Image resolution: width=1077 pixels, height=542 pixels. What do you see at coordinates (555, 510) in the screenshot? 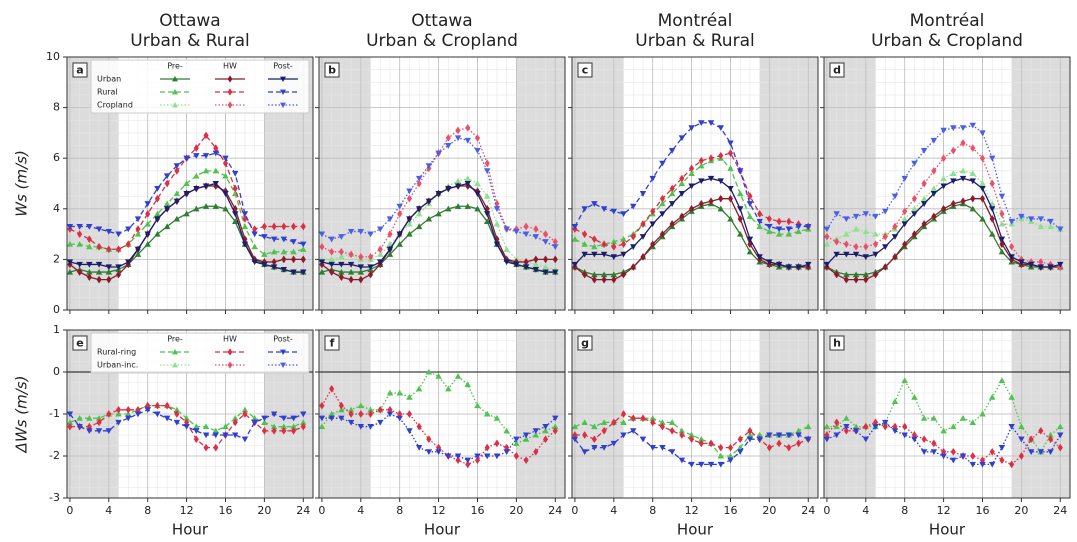
I see `x-tick-label: 24` at bounding box center [555, 510].